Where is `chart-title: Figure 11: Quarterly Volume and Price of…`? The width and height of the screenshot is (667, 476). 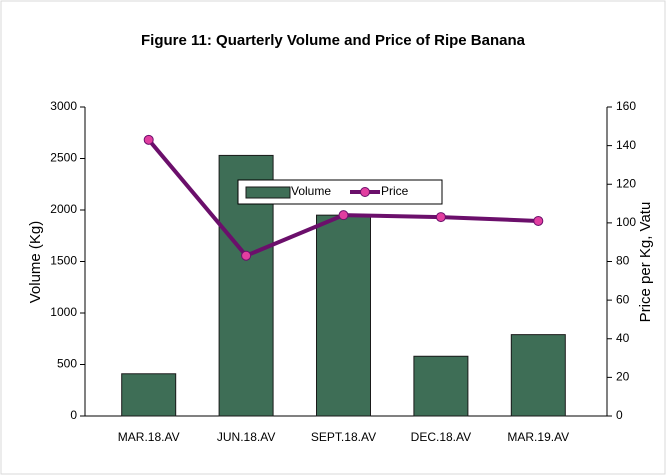
chart-title: Figure 11: Quarterly Volume and Price of… is located at coordinates (333, 40).